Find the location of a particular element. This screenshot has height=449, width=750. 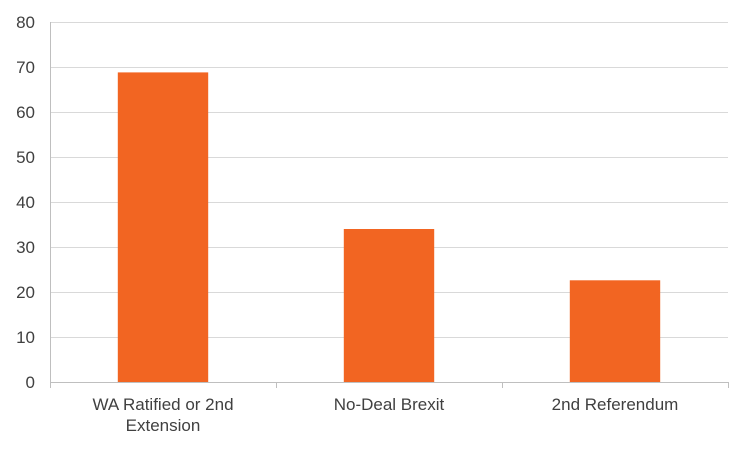

y-tick-label-0: 0 is located at coordinates (30, 382).